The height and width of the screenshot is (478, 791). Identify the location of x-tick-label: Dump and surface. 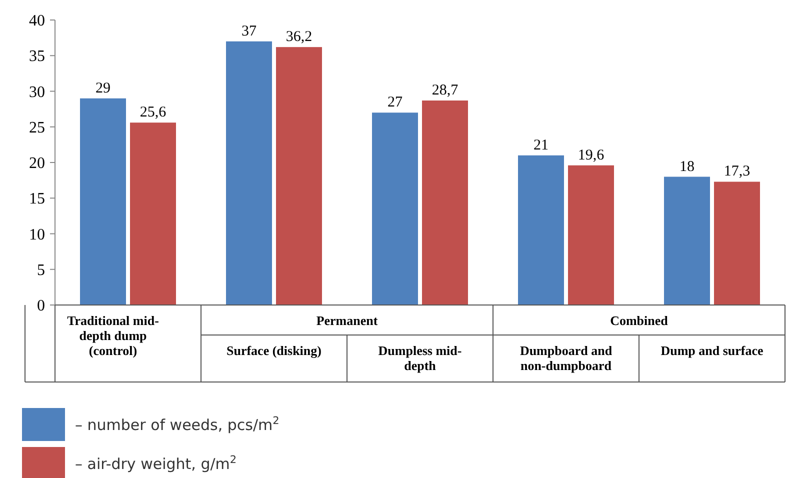
(712, 350).